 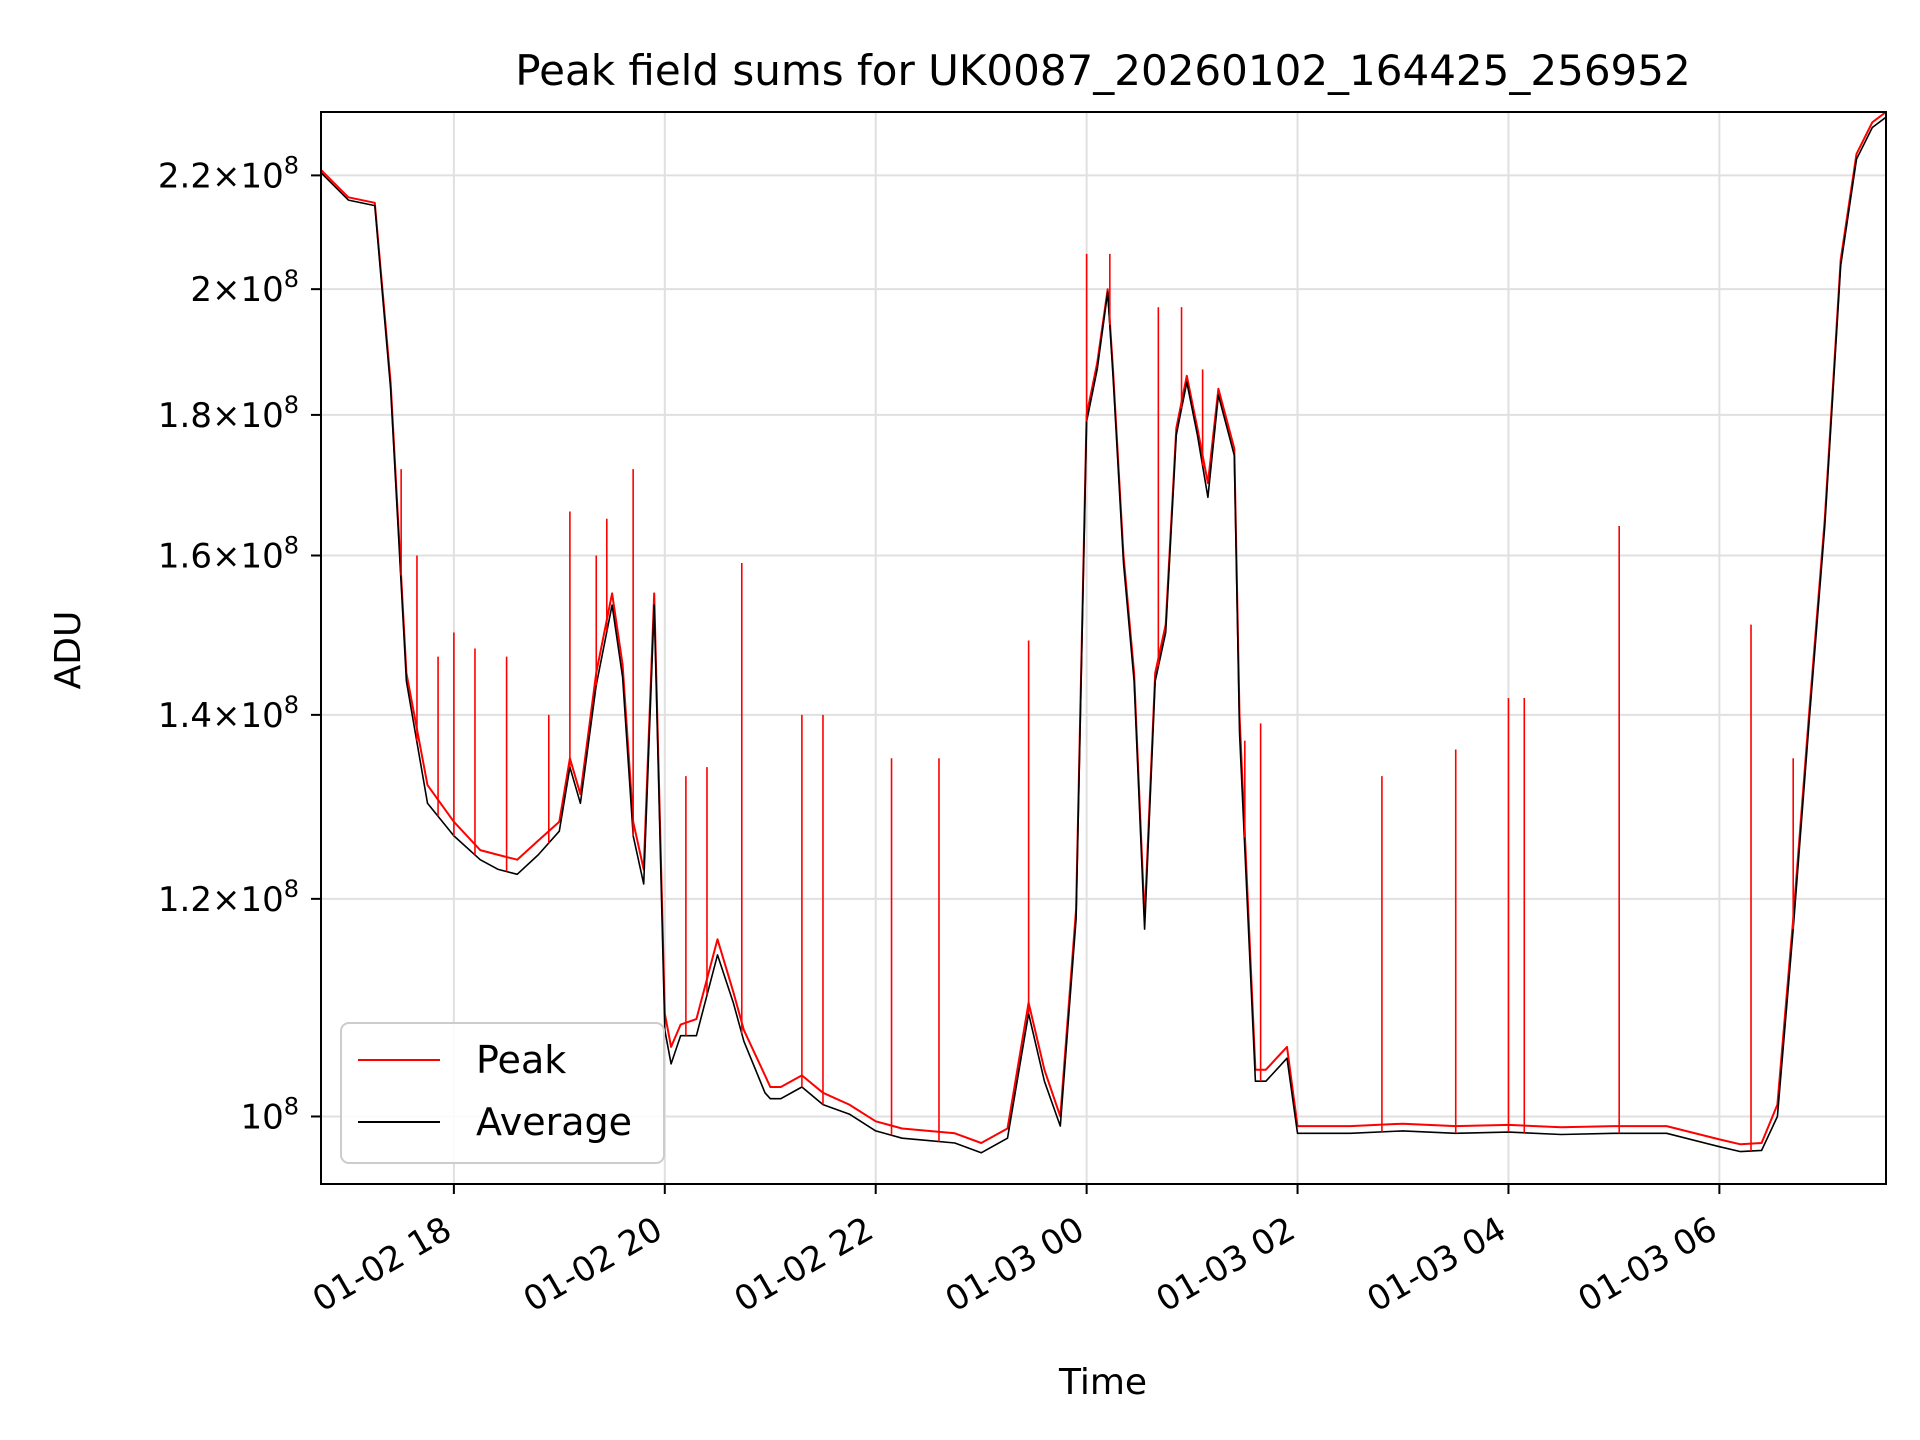 I want to click on y-tick-label: 108, so click(x=269, y=1114).